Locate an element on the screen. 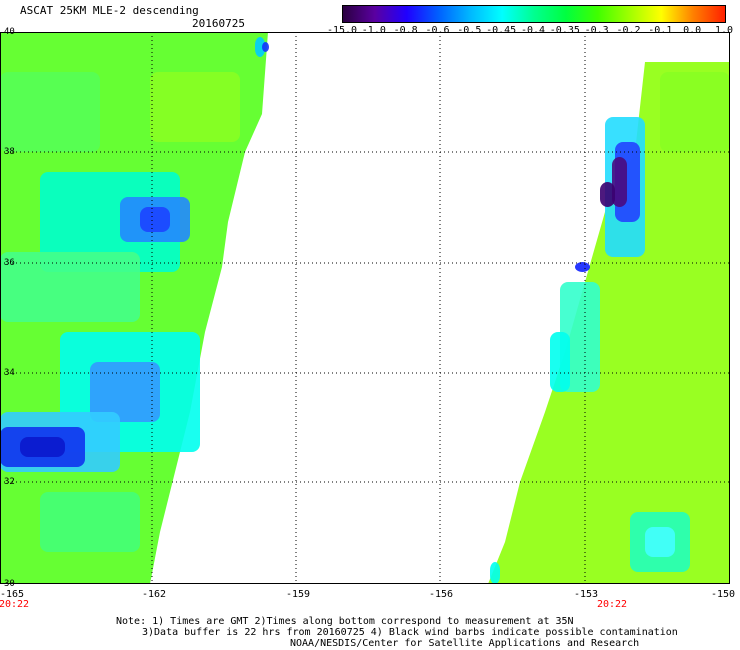 This screenshot has height=650, width=740. lat-tick-40: 40 is located at coordinates (9, 32).